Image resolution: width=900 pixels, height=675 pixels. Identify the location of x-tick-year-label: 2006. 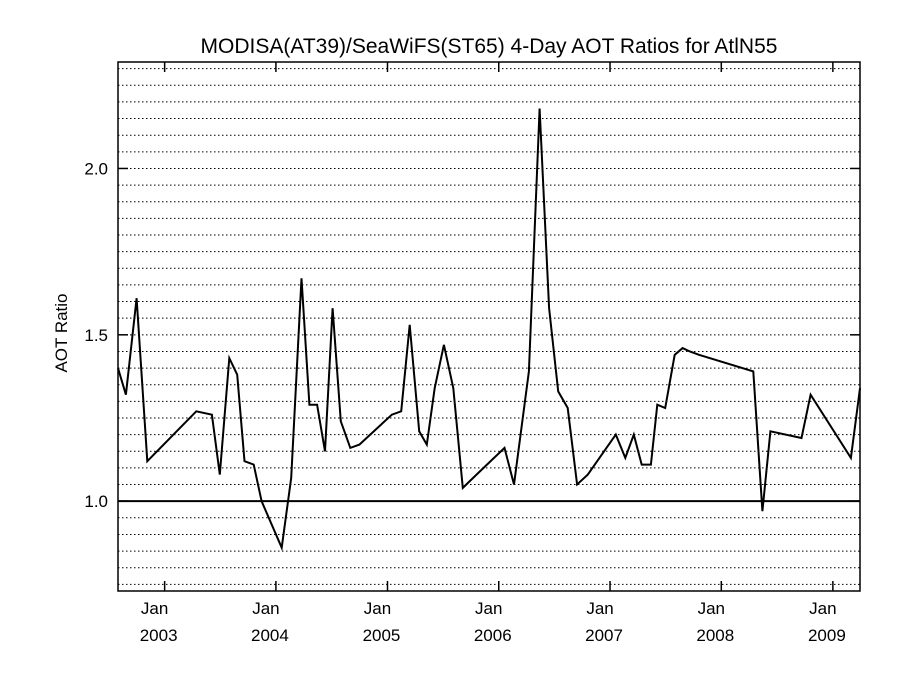
(493, 635).